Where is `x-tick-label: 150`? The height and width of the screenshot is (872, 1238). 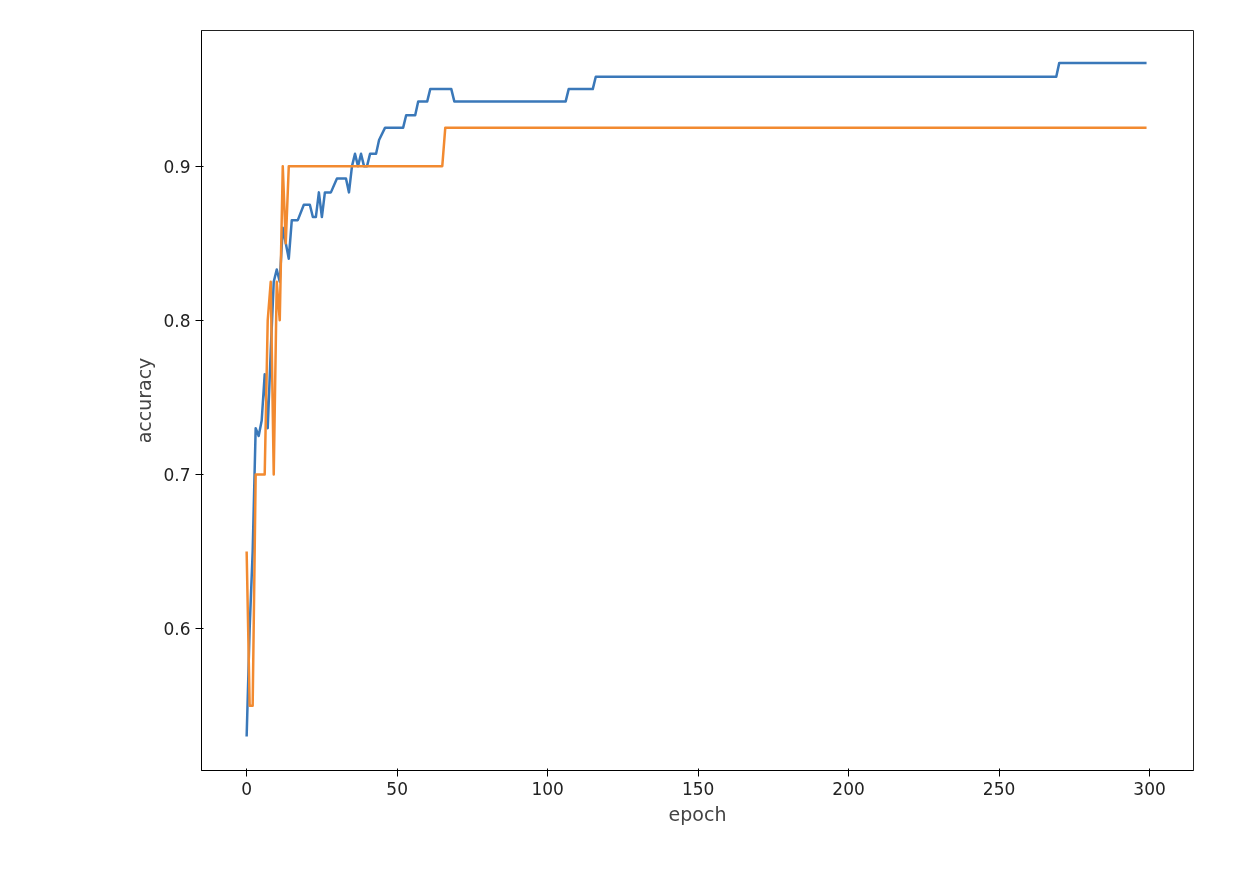 x-tick-label: 150 is located at coordinates (698, 788).